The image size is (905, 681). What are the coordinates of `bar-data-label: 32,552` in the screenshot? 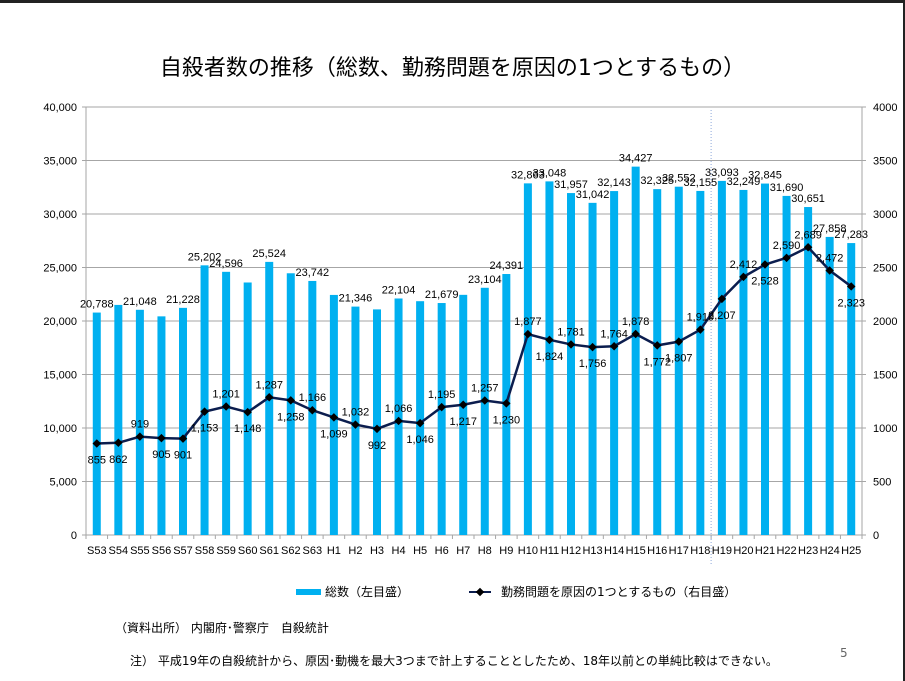 It's located at (679, 179).